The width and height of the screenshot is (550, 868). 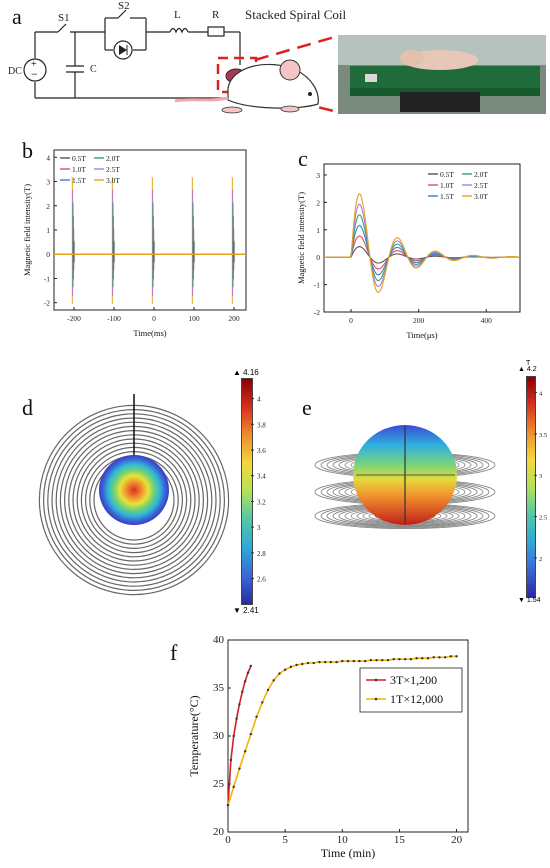 I want to click on circuit-label-s1: S1, so click(x=64, y=18).